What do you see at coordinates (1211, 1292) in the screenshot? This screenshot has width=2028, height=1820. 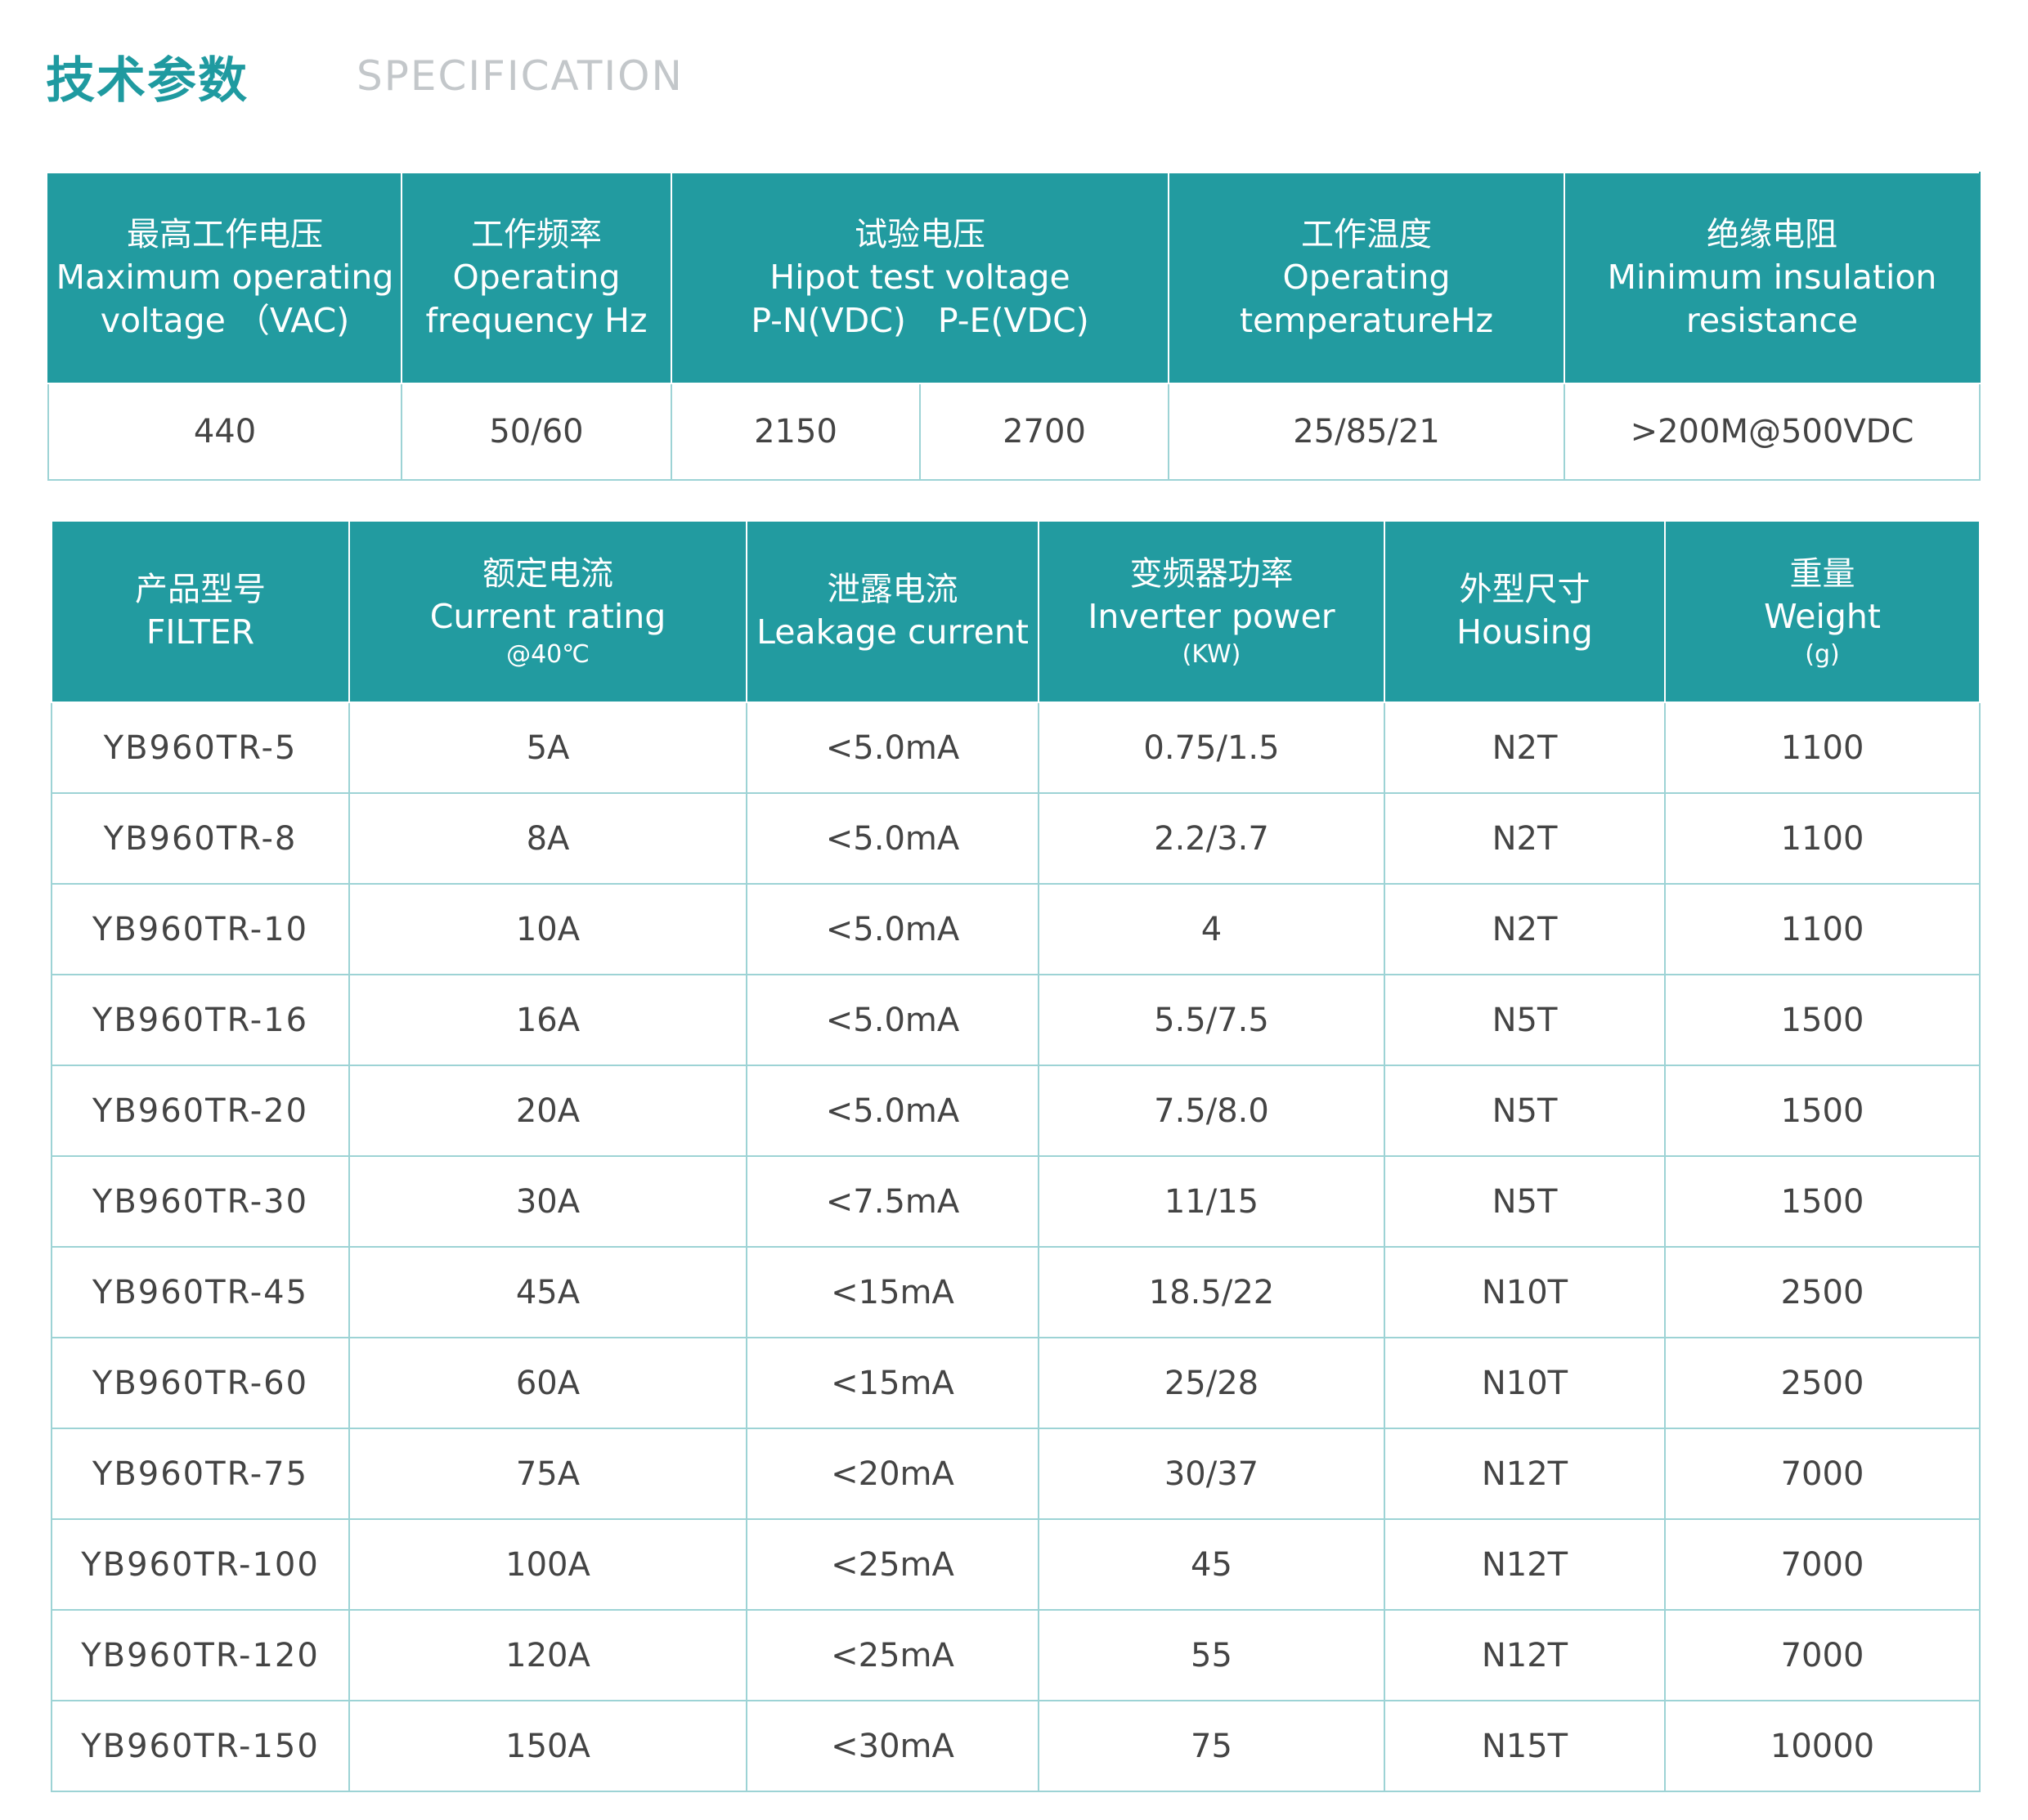 I see `inverter-power-cell: 18.5/22` at bounding box center [1211, 1292].